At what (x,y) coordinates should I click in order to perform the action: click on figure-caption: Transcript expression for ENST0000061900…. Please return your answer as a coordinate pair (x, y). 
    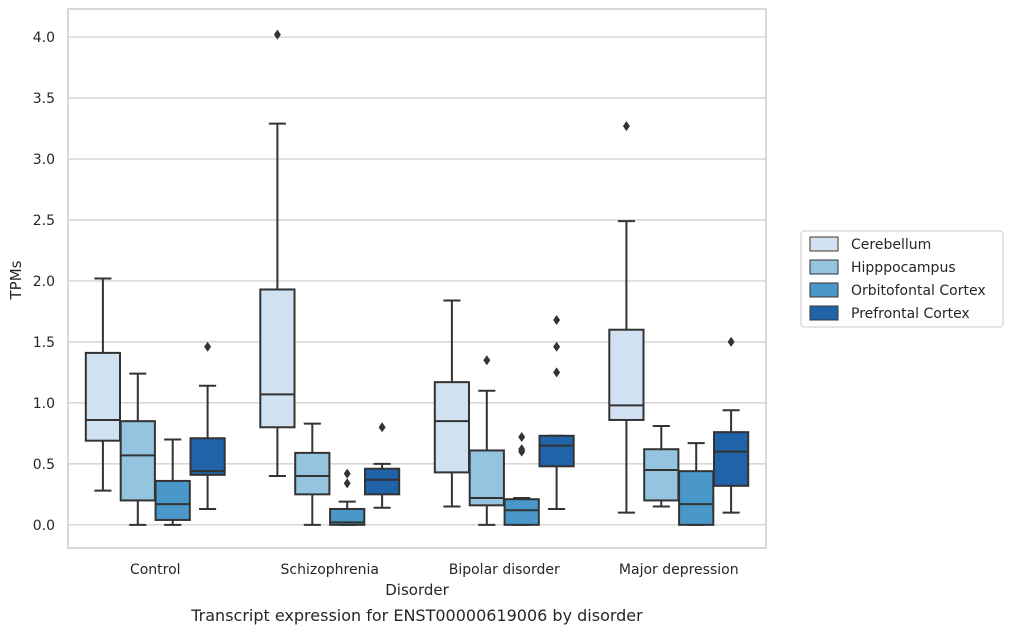
    Looking at the image, I should click on (417, 615).